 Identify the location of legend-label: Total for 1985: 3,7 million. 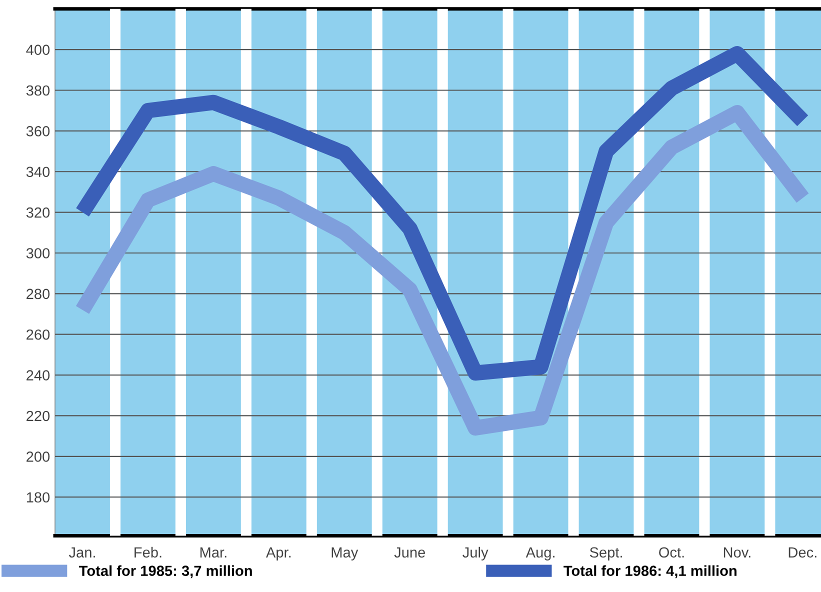
(165, 571).